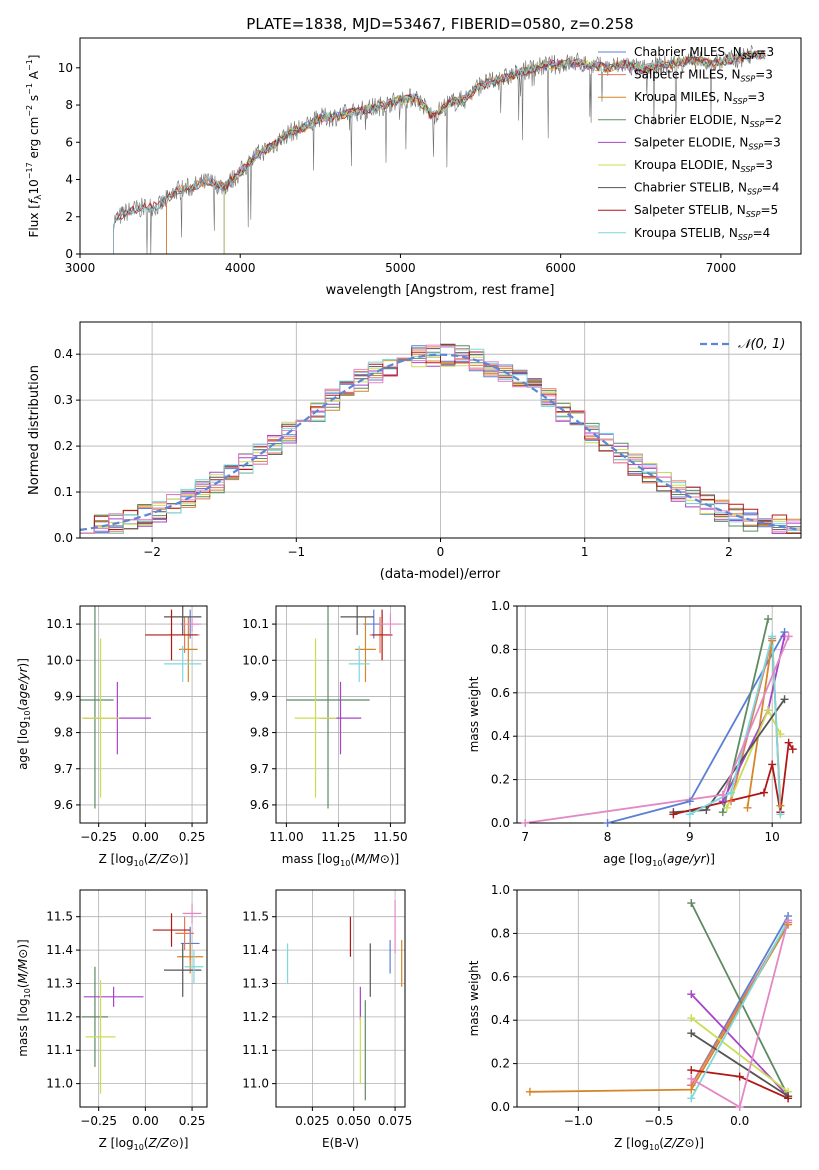 This screenshot has width=819, height=1170. Describe the element at coordinates (692, 120) in the screenshot. I see `label-part: Chabrier ELODIE, N` at that location.